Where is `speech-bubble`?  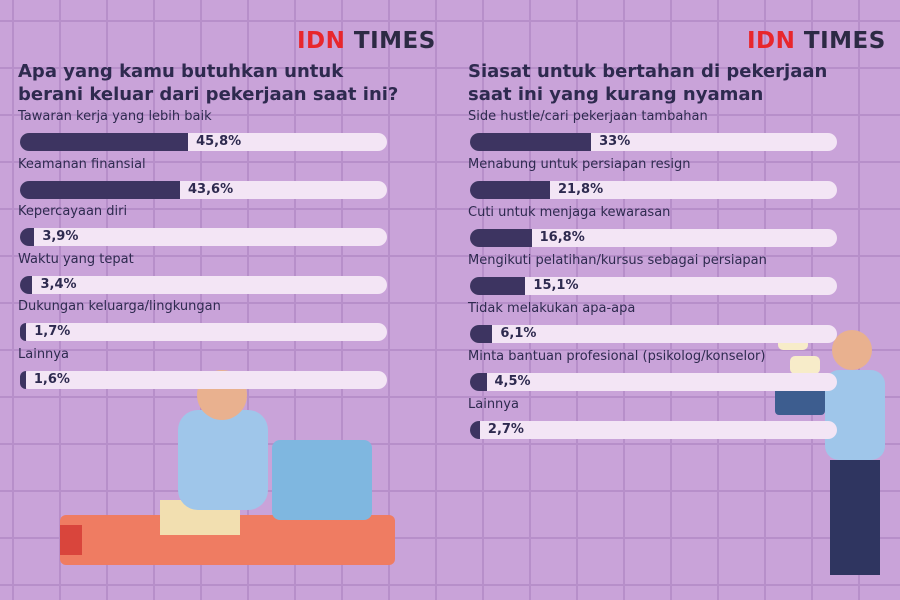 speech-bubble is located at coordinates (805, 365).